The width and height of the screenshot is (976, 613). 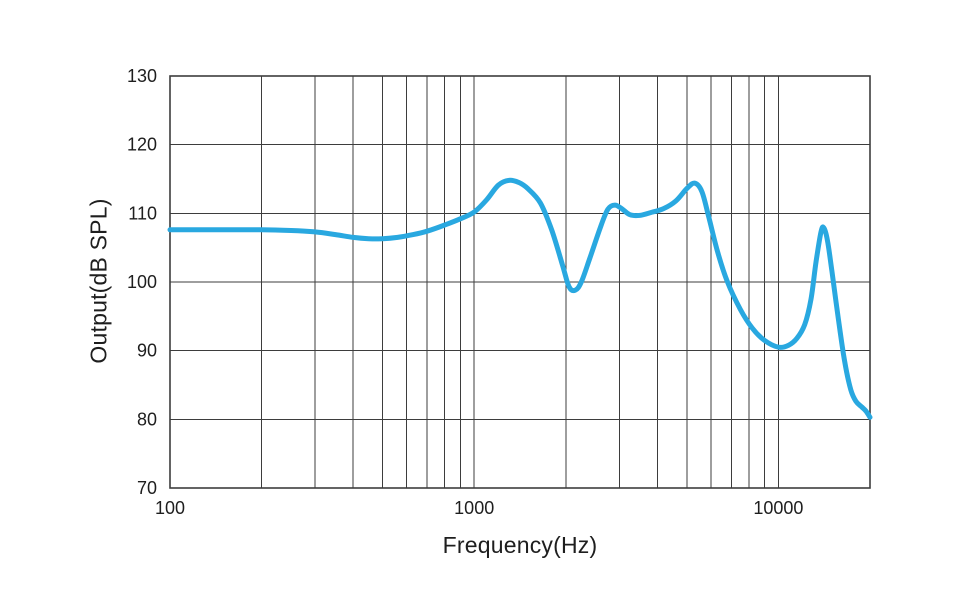 What do you see at coordinates (142, 282) in the screenshot?
I see `y-tick-label: 100` at bounding box center [142, 282].